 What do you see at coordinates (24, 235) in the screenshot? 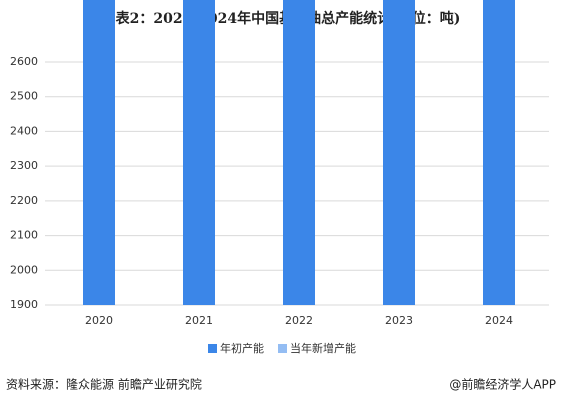
I see `y-tick-label: 2100` at bounding box center [24, 235].